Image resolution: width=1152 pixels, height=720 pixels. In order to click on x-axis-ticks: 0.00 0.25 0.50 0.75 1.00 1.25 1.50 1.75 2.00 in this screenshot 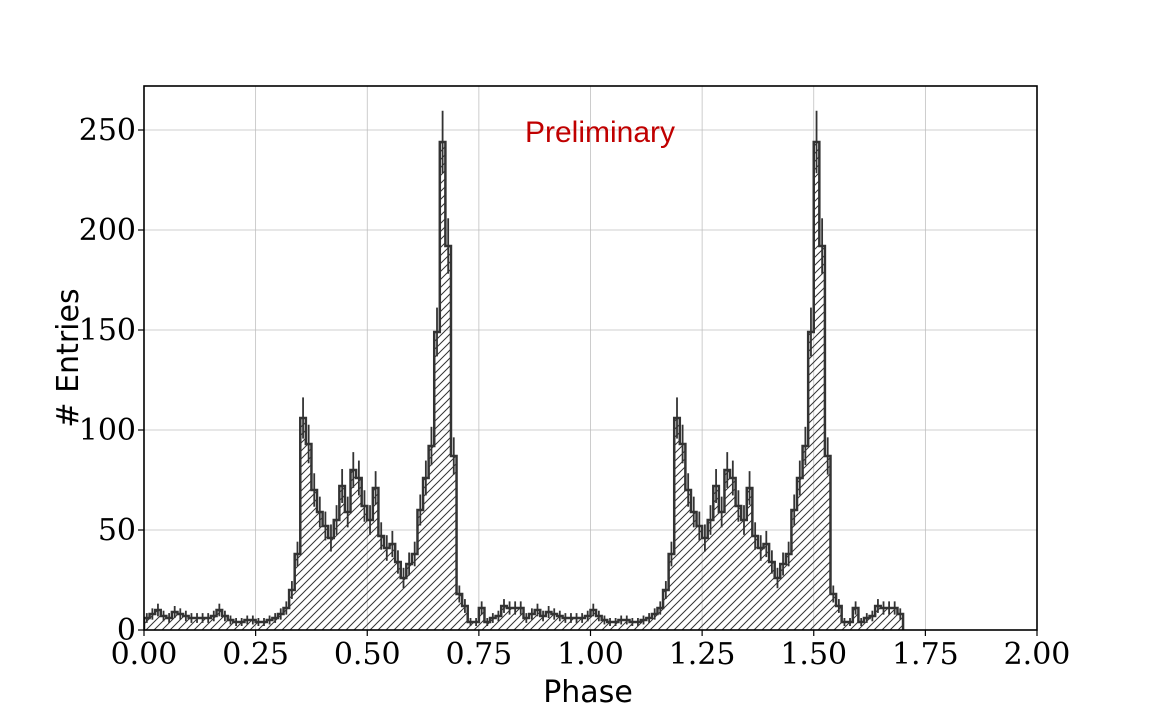, I will do `click(591, 651)`.